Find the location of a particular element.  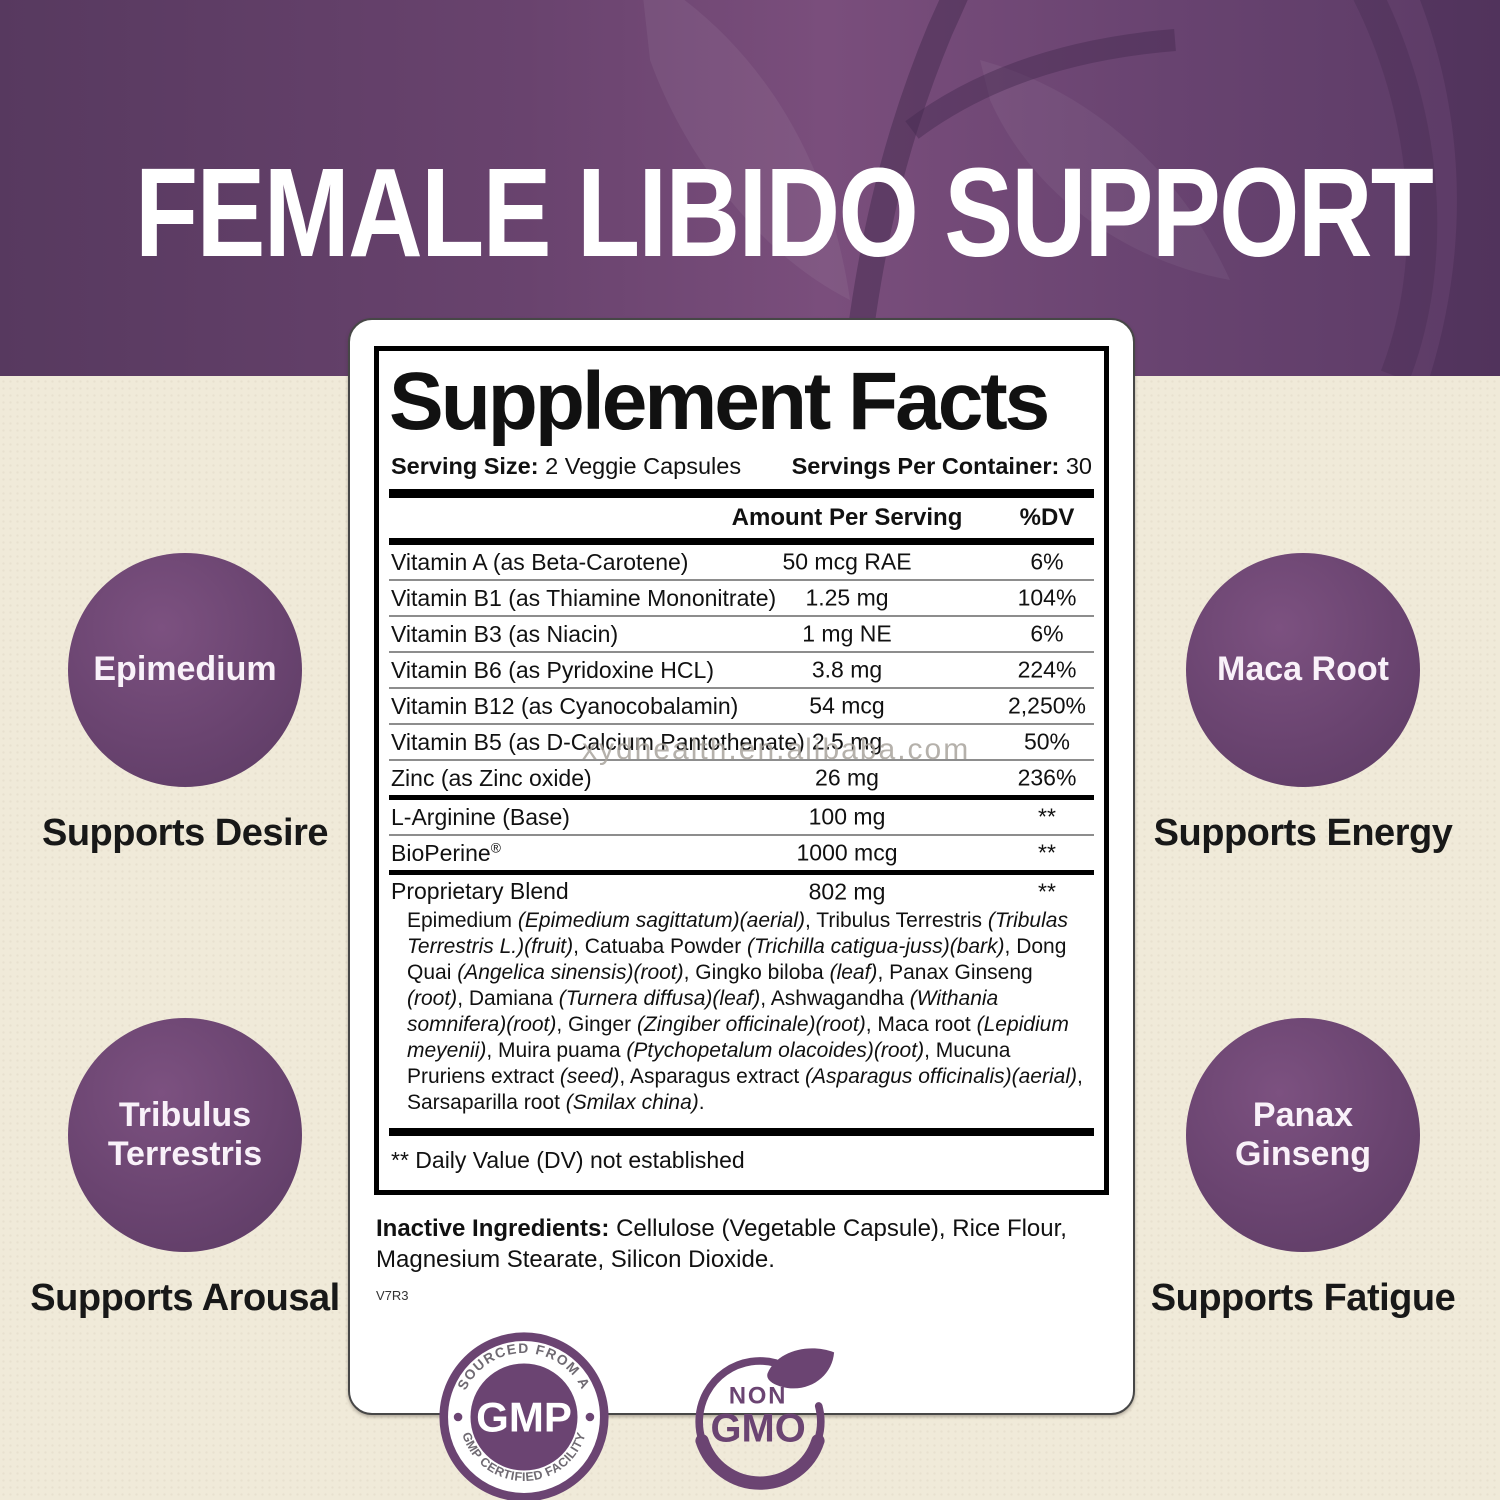

servings-per-container: Servings Per Container: 30 is located at coordinates (942, 466).